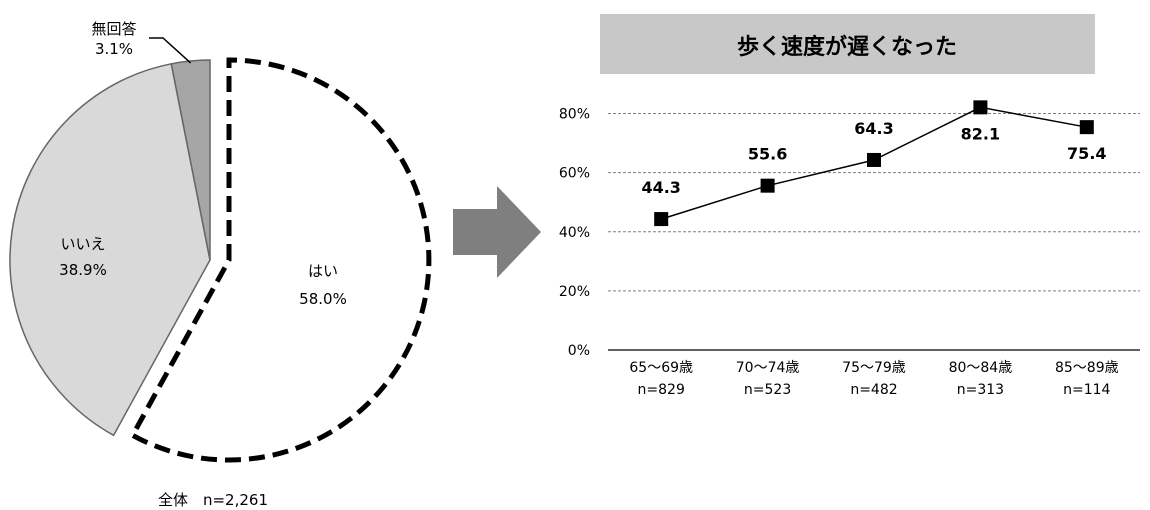  I want to click on pie-slice-no, so click(110, 249).